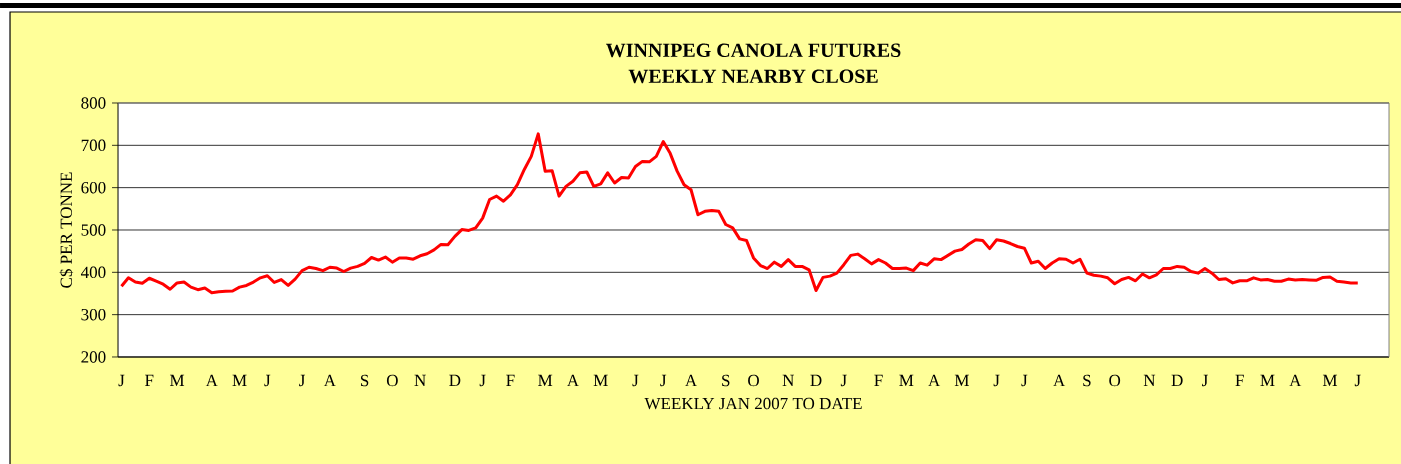 The height and width of the screenshot is (464, 1401). What do you see at coordinates (93, 230) in the screenshot?
I see `y-tick-label: 500` at bounding box center [93, 230].